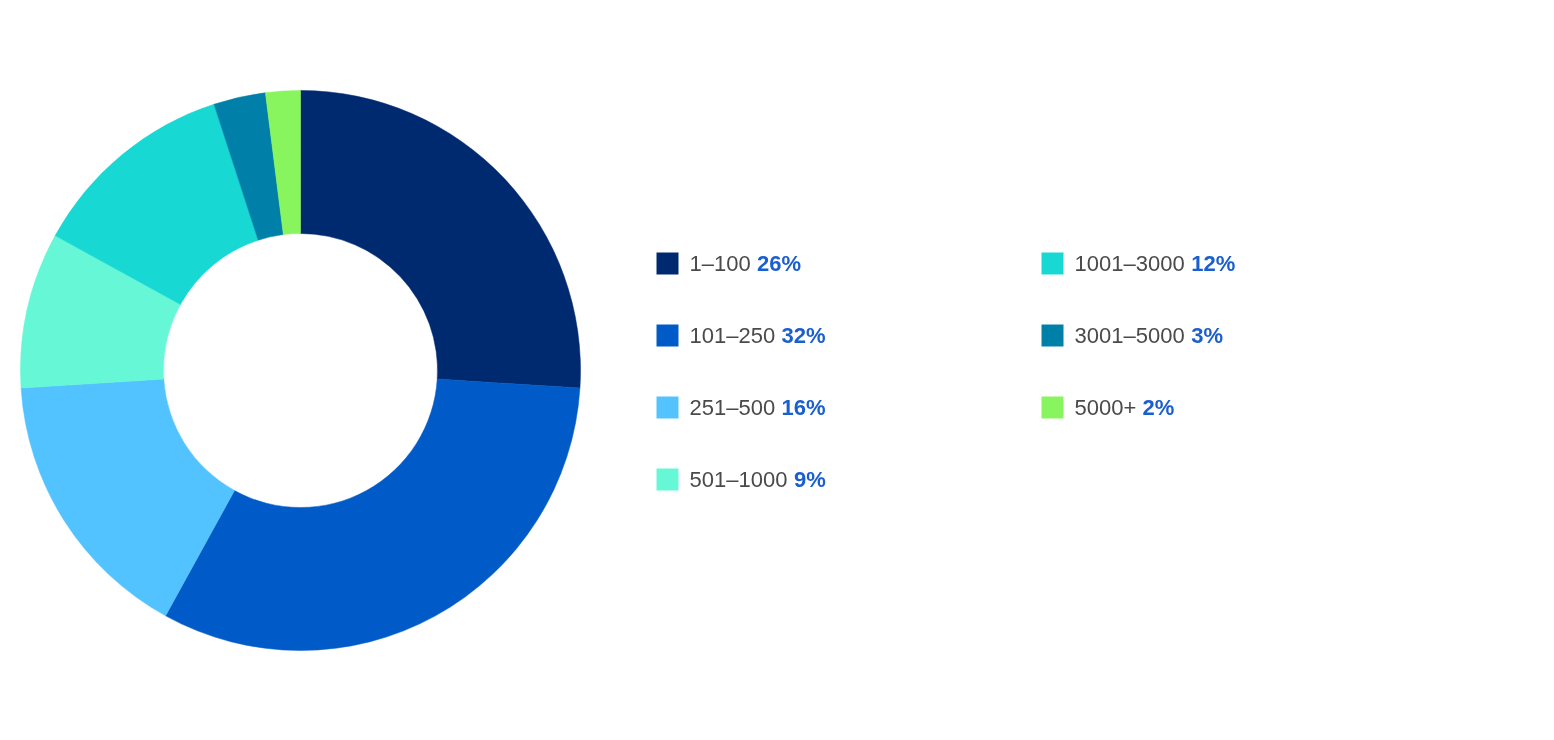 The image size is (1554, 740). I want to click on data-label: 32%, so click(803, 335).